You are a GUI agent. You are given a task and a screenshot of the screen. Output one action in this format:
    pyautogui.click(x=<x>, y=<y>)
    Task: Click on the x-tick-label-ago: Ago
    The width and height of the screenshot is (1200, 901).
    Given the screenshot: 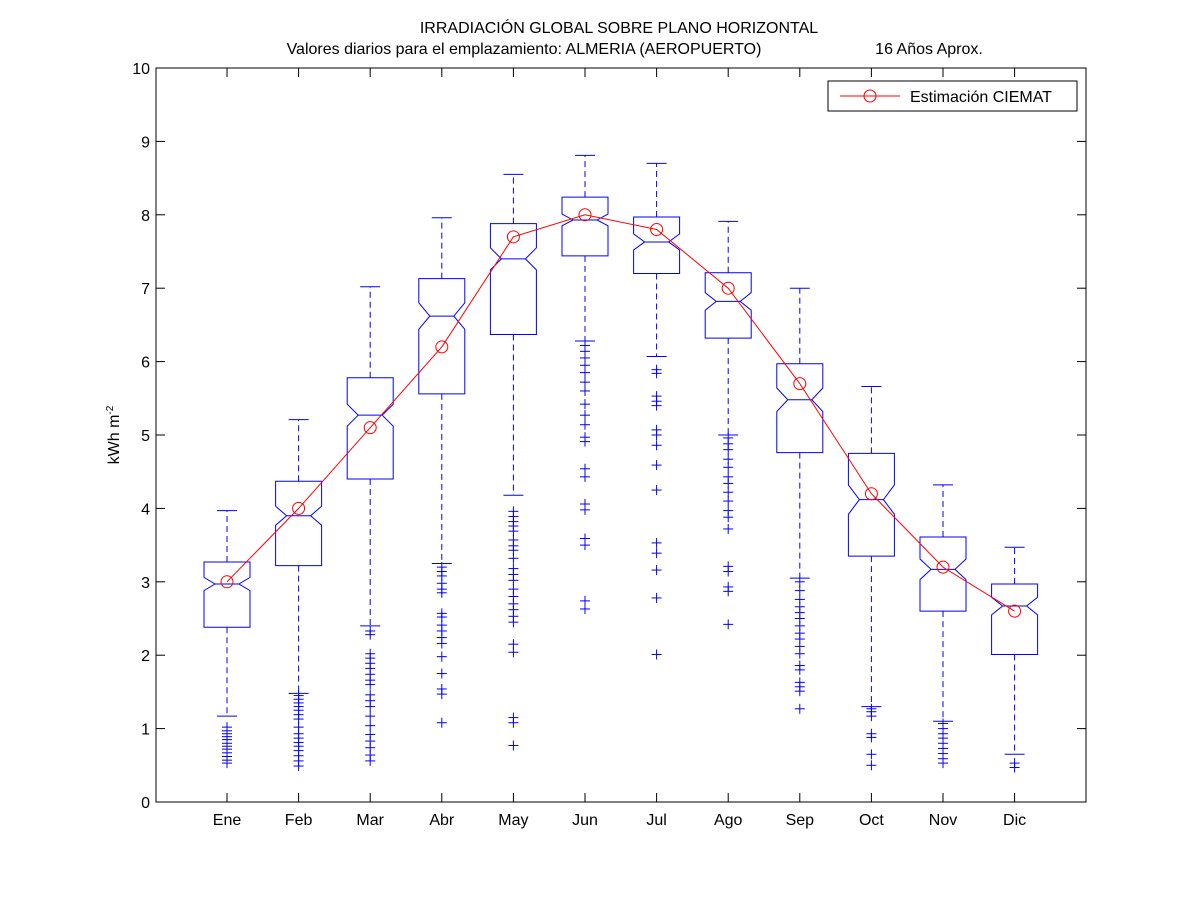 What is the action you would take?
    pyautogui.click(x=728, y=820)
    